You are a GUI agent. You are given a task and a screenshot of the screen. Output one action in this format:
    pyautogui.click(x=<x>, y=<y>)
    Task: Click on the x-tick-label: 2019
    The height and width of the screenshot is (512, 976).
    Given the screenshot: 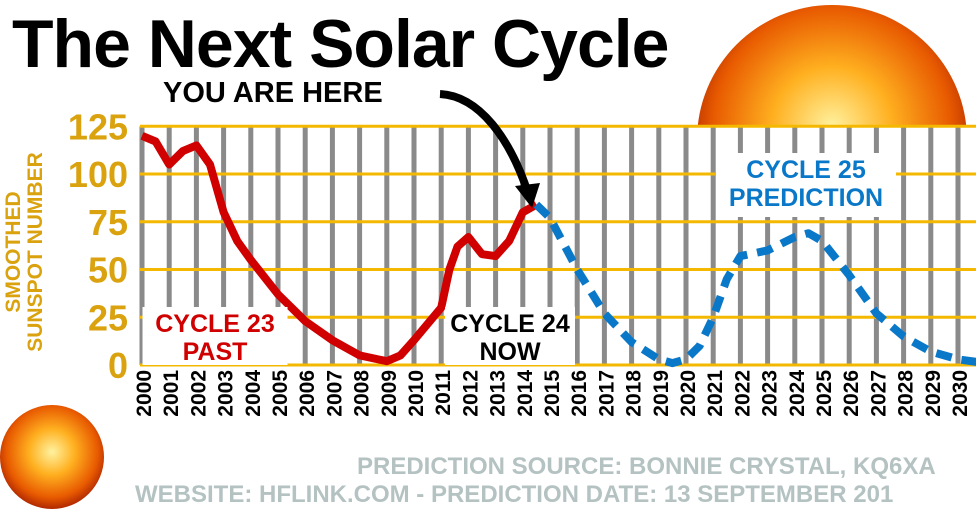 What is the action you would take?
    pyautogui.click(x=661, y=393)
    